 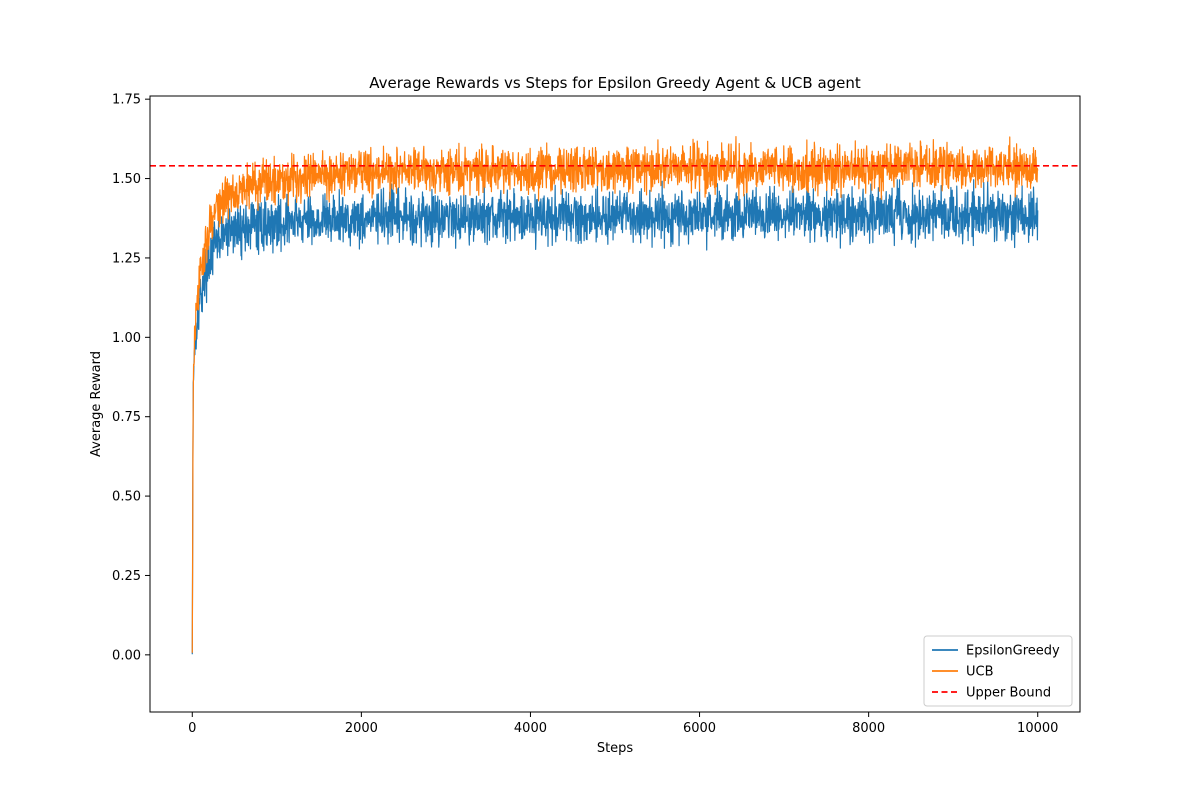 I want to click on x-tick-label: 8000, so click(x=868, y=728).